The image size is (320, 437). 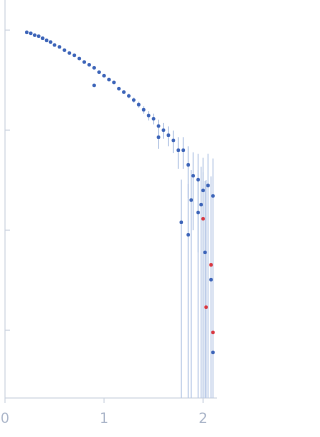 What do you see at coordinates (104, 419) in the screenshot?
I see `x-tick-label: 1` at bounding box center [104, 419].